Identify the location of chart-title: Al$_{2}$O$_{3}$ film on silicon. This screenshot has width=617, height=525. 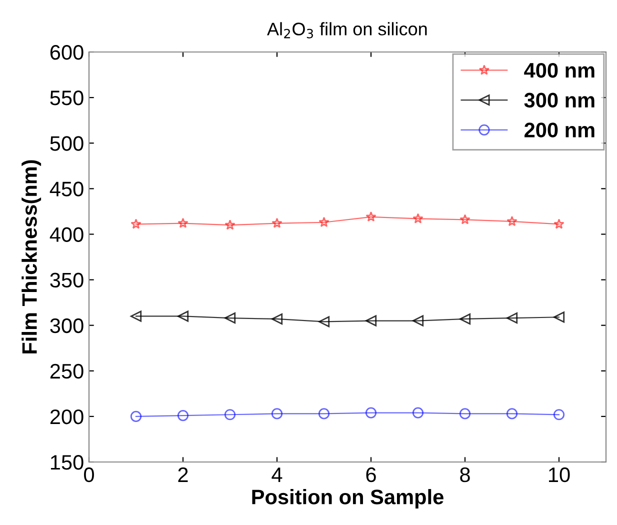
(347, 30).